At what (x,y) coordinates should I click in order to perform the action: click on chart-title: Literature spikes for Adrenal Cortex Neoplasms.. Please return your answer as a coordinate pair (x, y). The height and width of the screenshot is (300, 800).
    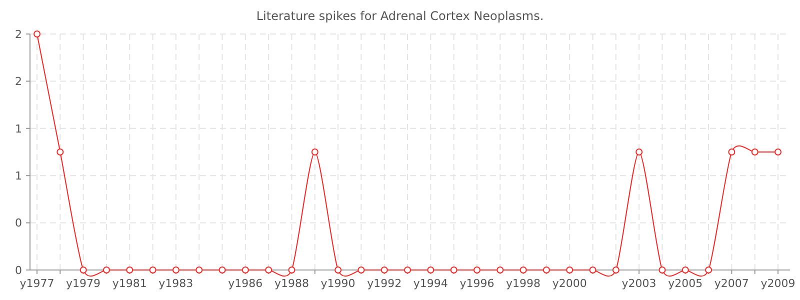
    Looking at the image, I should click on (400, 16).